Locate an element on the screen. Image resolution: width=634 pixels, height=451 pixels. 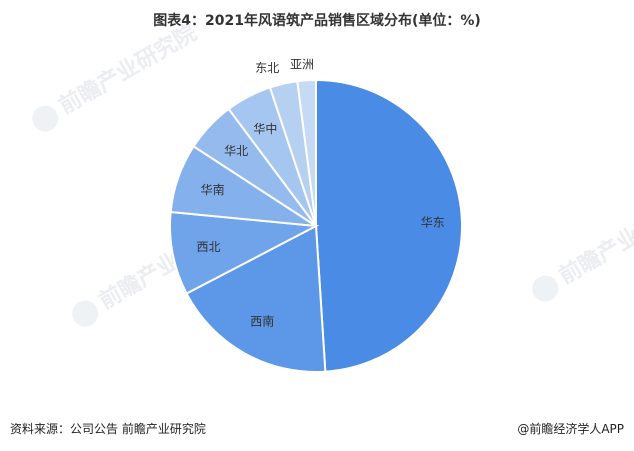
pie-slice-northwest is located at coordinates (244, 252).